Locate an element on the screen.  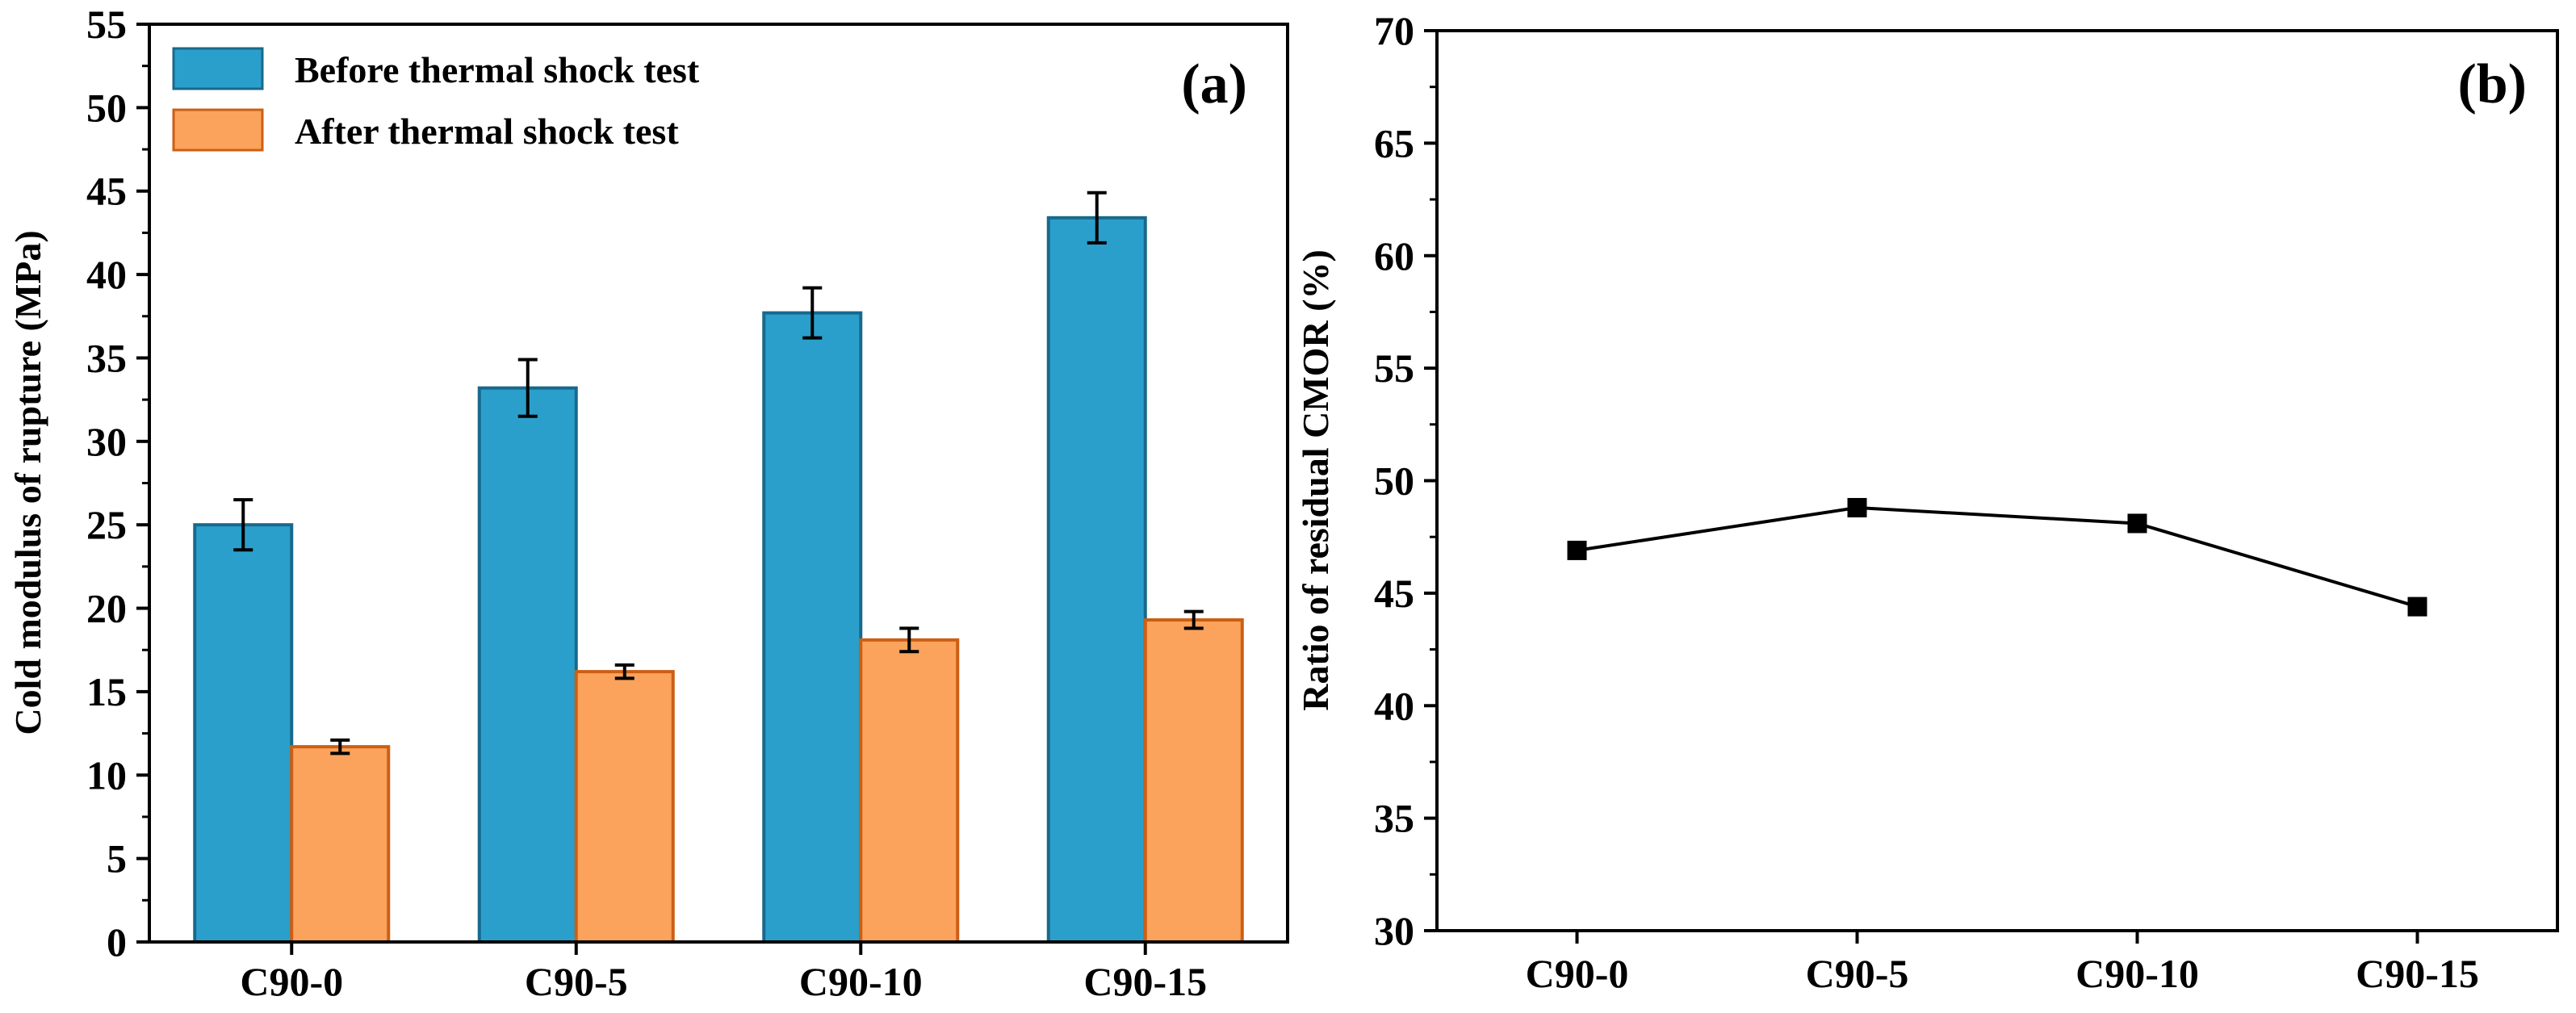
panel-a-y-ticks: 0 5 10 15 20 25 30 35 40 45 50 55 is located at coordinates (117, 483).